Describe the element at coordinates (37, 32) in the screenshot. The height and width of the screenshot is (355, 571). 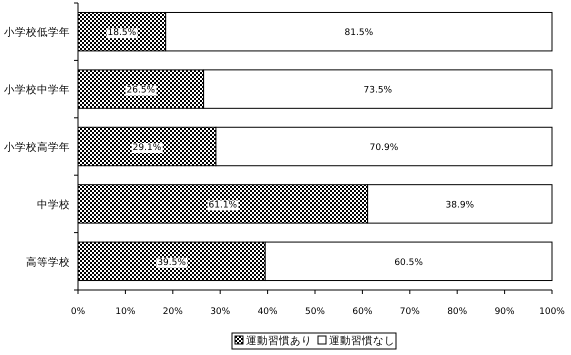
I see `y-tick-label: 小学校低学年` at that location.